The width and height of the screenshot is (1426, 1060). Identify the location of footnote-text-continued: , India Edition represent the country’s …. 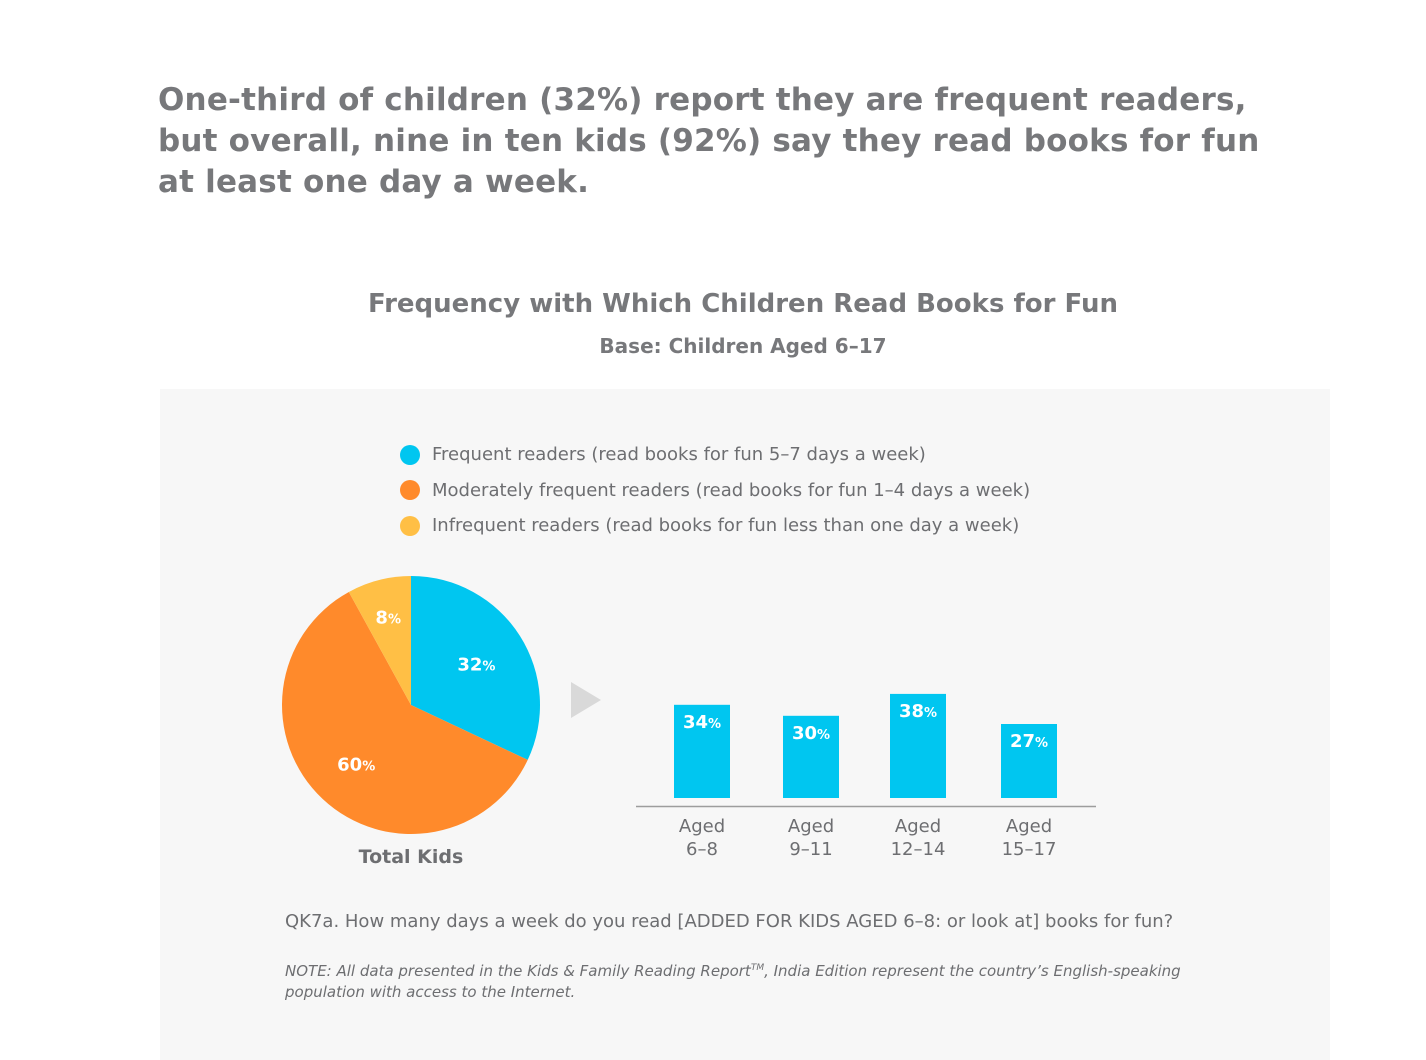
(733, 981).